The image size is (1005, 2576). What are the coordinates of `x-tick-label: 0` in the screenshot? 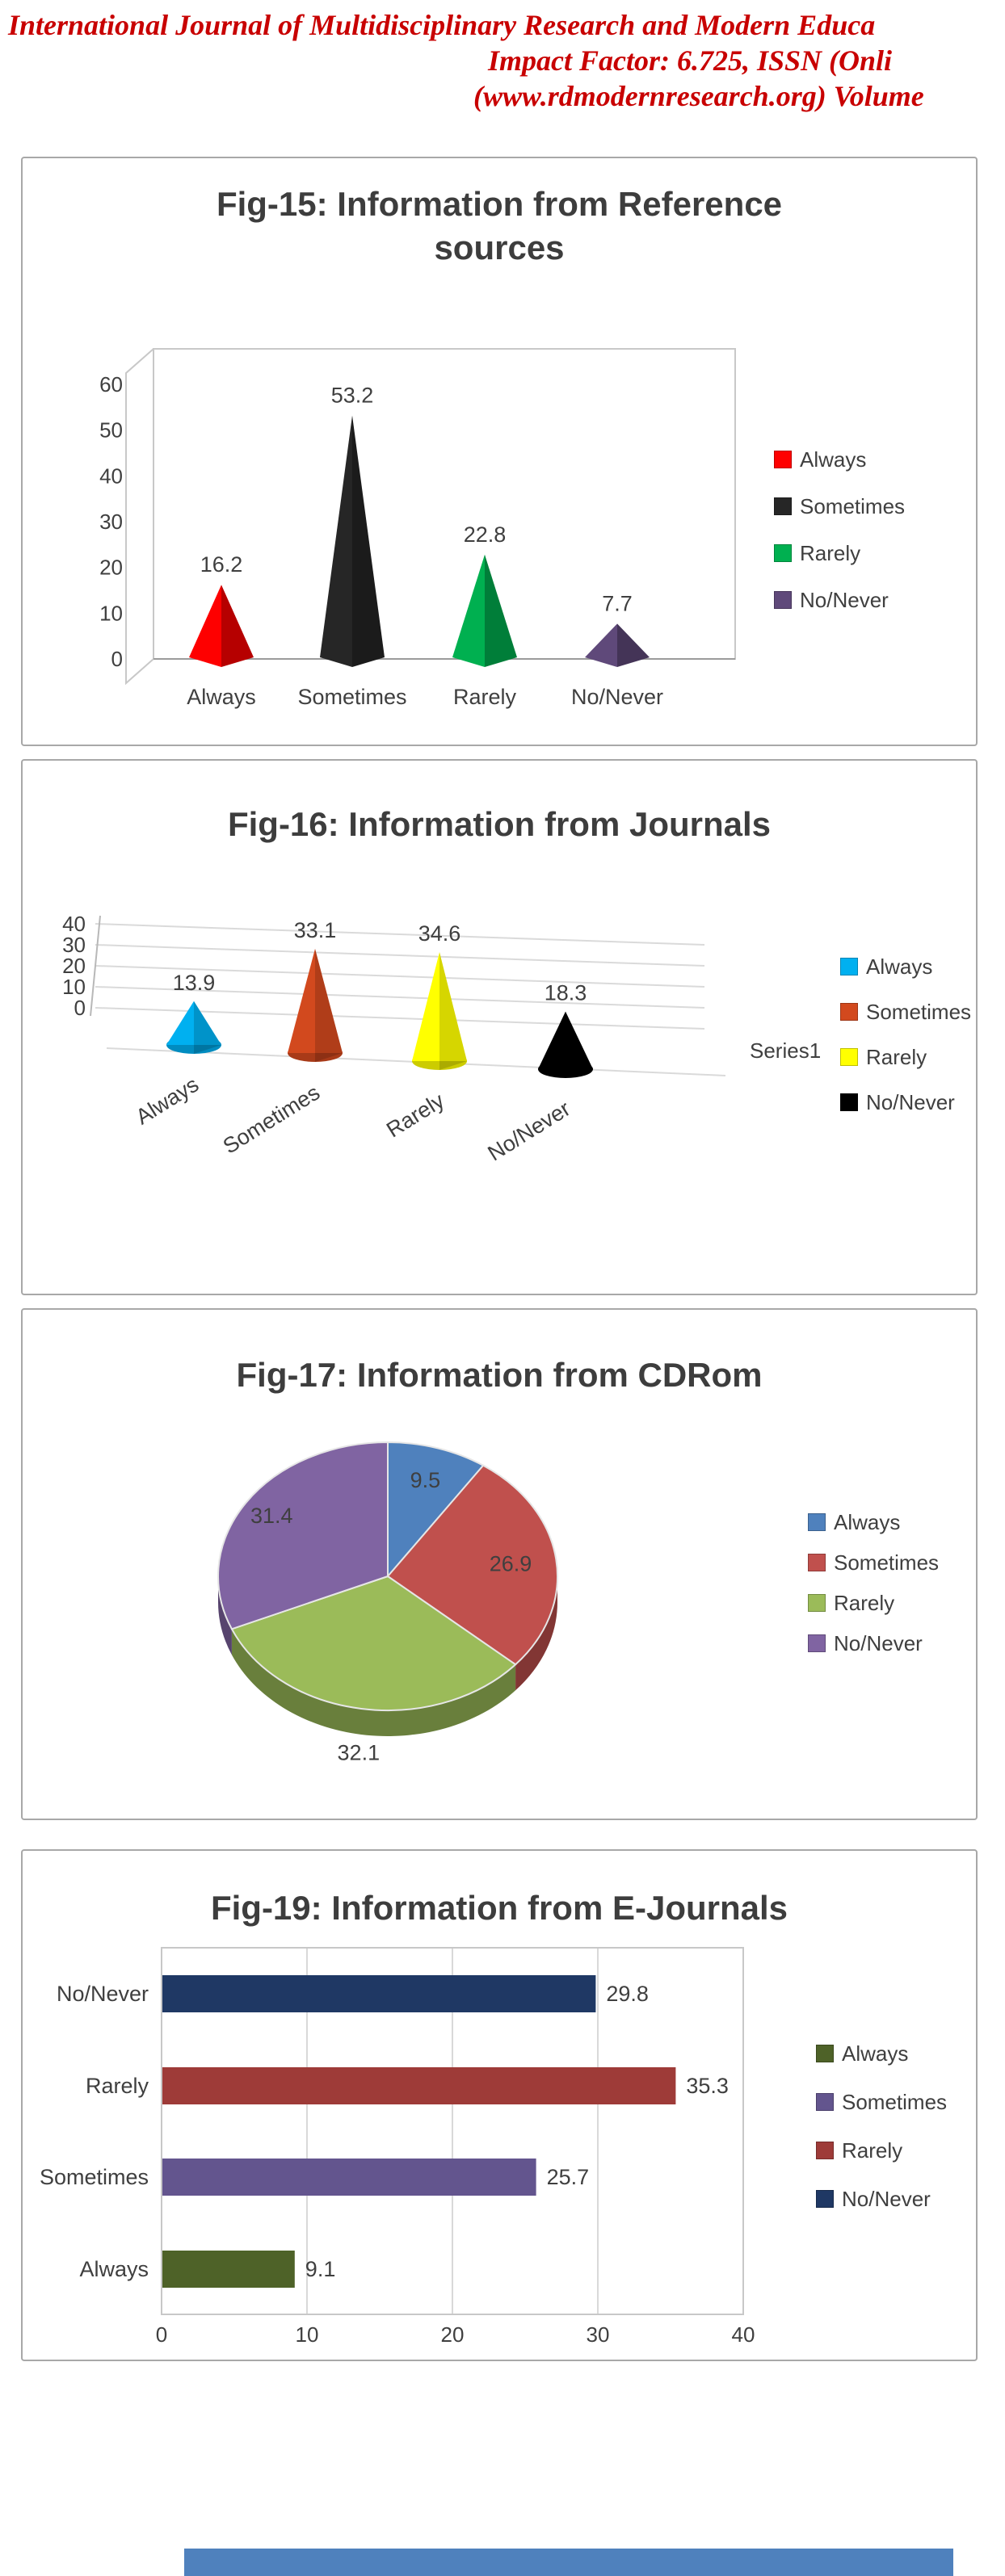 It's located at (161, 2334).